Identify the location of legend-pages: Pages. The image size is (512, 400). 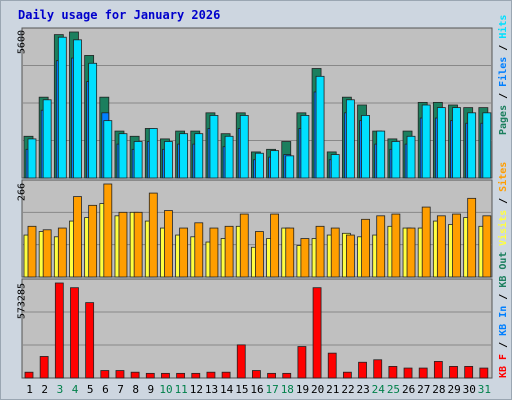
(503, 120).